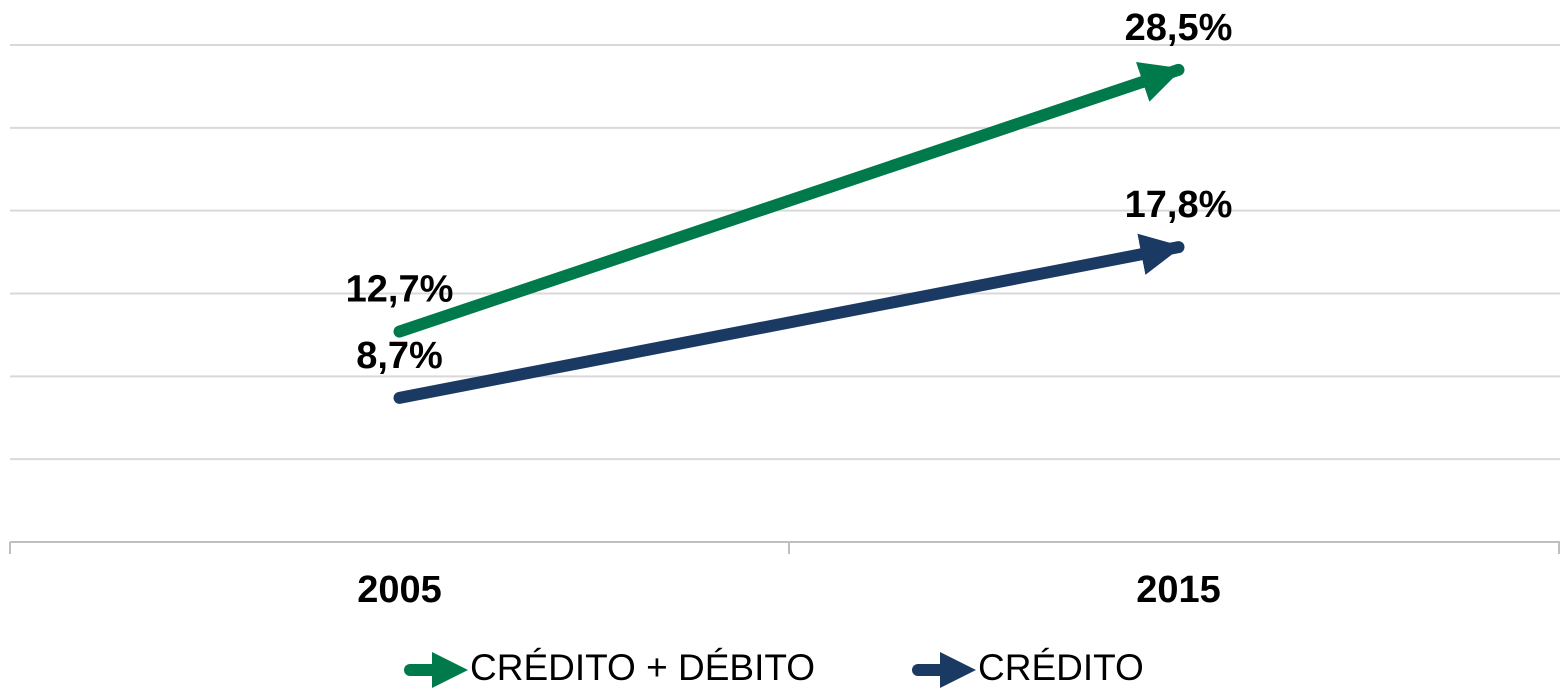 The height and width of the screenshot is (691, 1560). Describe the element at coordinates (789, 318) in the screenshot. I see `line` at that location.